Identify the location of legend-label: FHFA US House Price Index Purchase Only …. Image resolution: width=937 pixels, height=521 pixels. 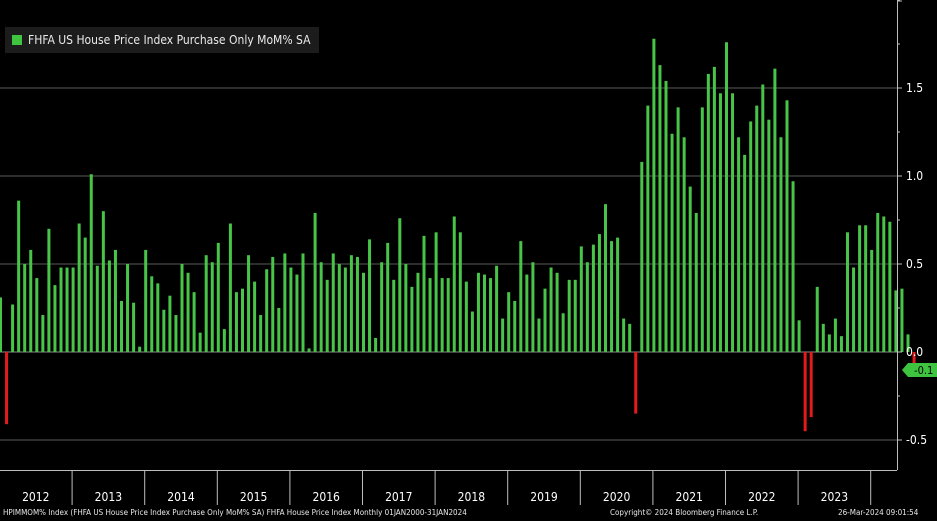
(169, 40).